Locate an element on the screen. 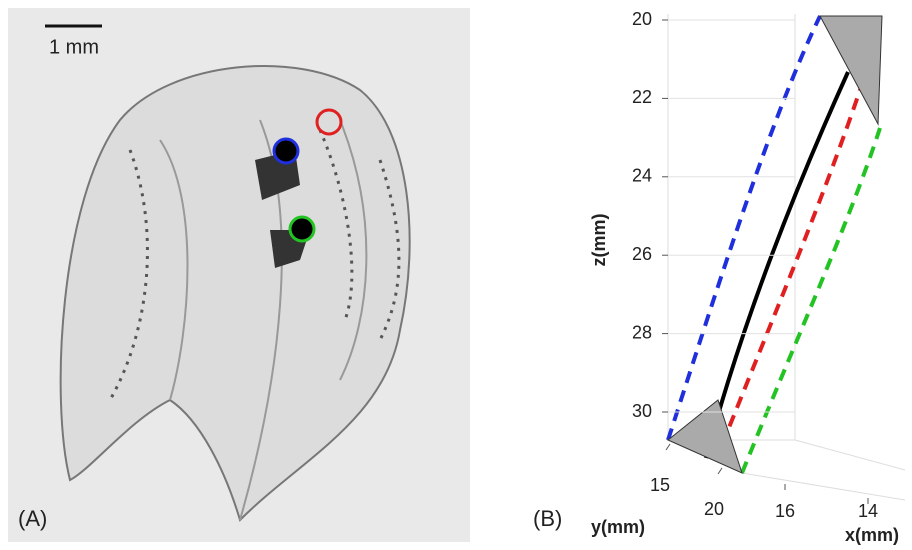 This screenshot has width=912, height=550. z-axis-label: z(mm) is located at coordinates (599, 239).